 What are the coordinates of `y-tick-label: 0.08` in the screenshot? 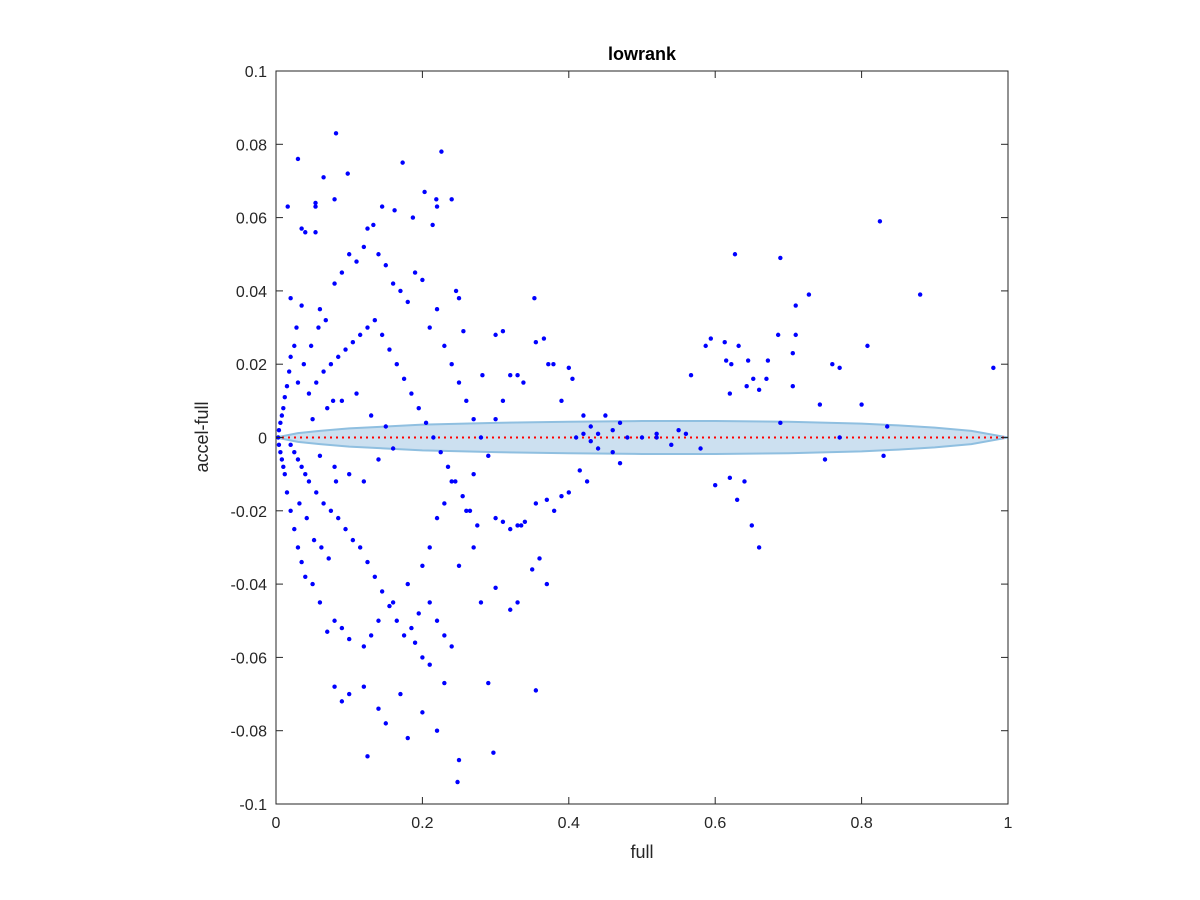 It's located at (251, 145).